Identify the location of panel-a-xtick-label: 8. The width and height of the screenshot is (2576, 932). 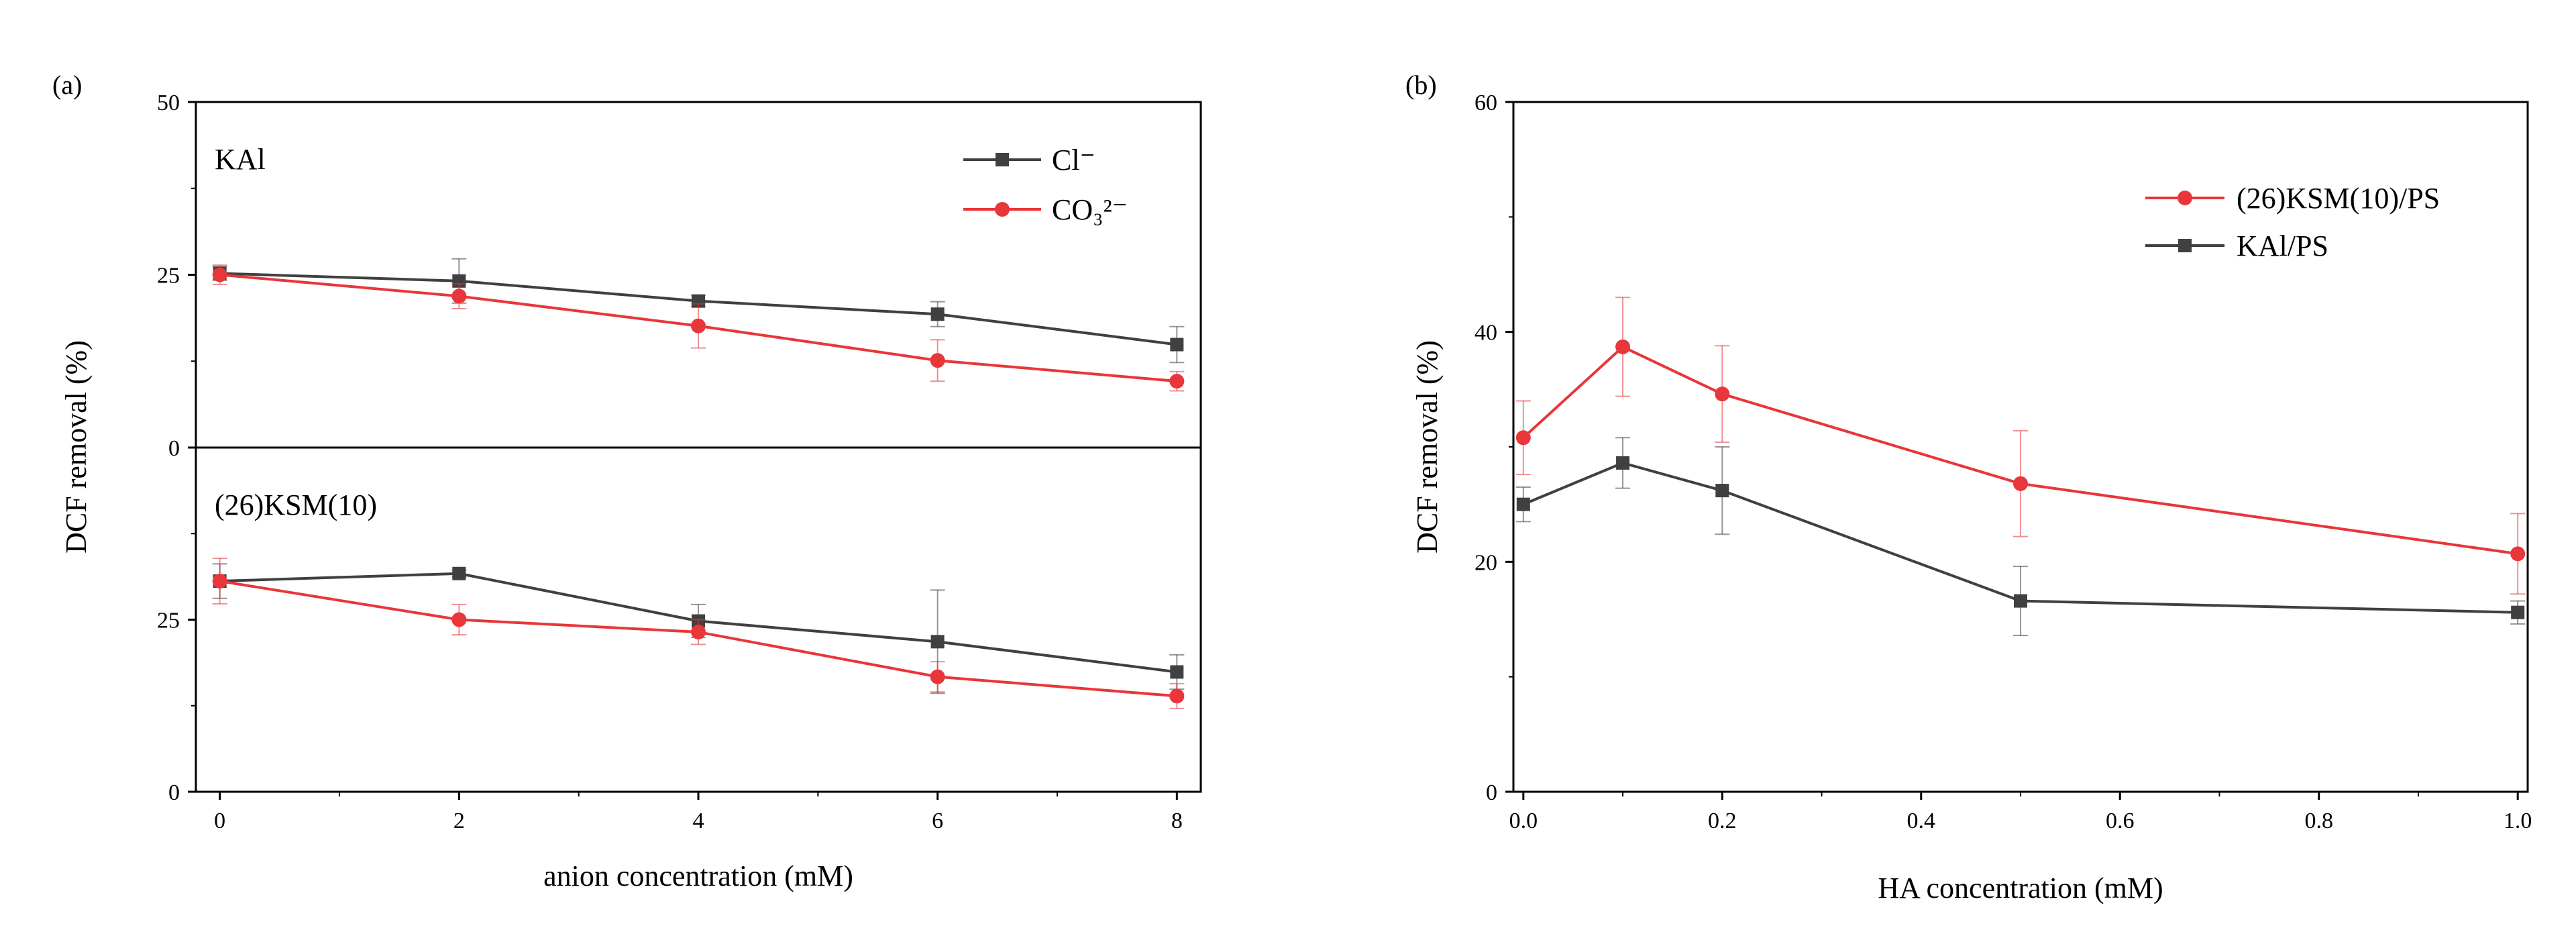
(1177, 821).